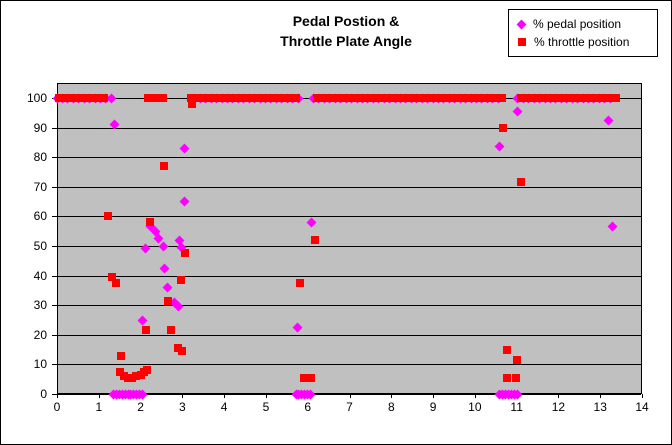 This screenshot has height=445, width=672. What do you see at coordinates (346, 31) in the screenshot?
I see `chart-title: Pedal Postion & Throttle Plate Angle` at bounding box center [346, 31].